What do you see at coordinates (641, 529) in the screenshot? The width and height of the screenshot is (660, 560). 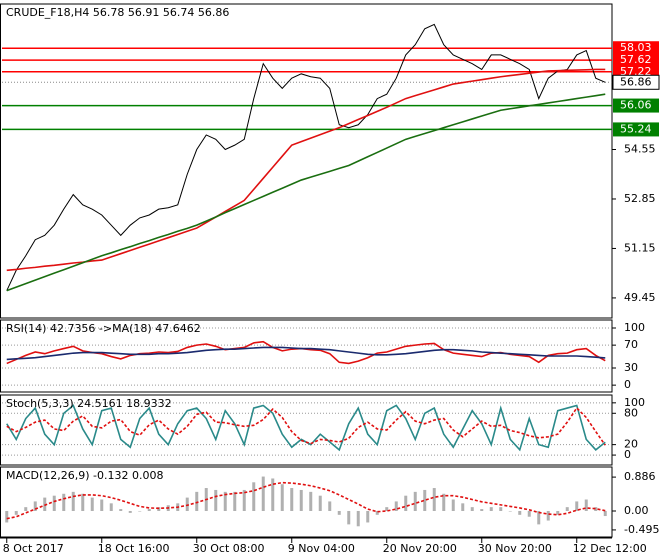 I see `y-tick-label: -0.495` at bounding box center [641, 529].